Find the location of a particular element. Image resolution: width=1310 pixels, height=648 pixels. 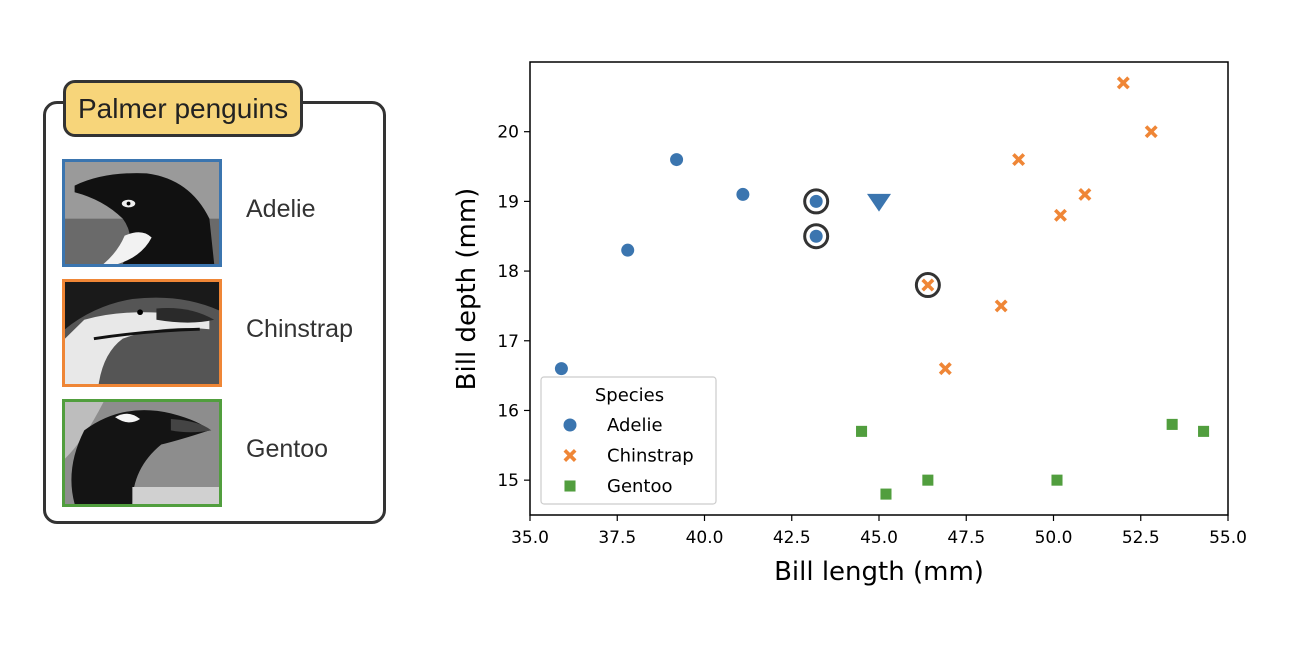

y-axis-ticks: 15 16 17 18 19 20 is located at coordinates (513, 307).